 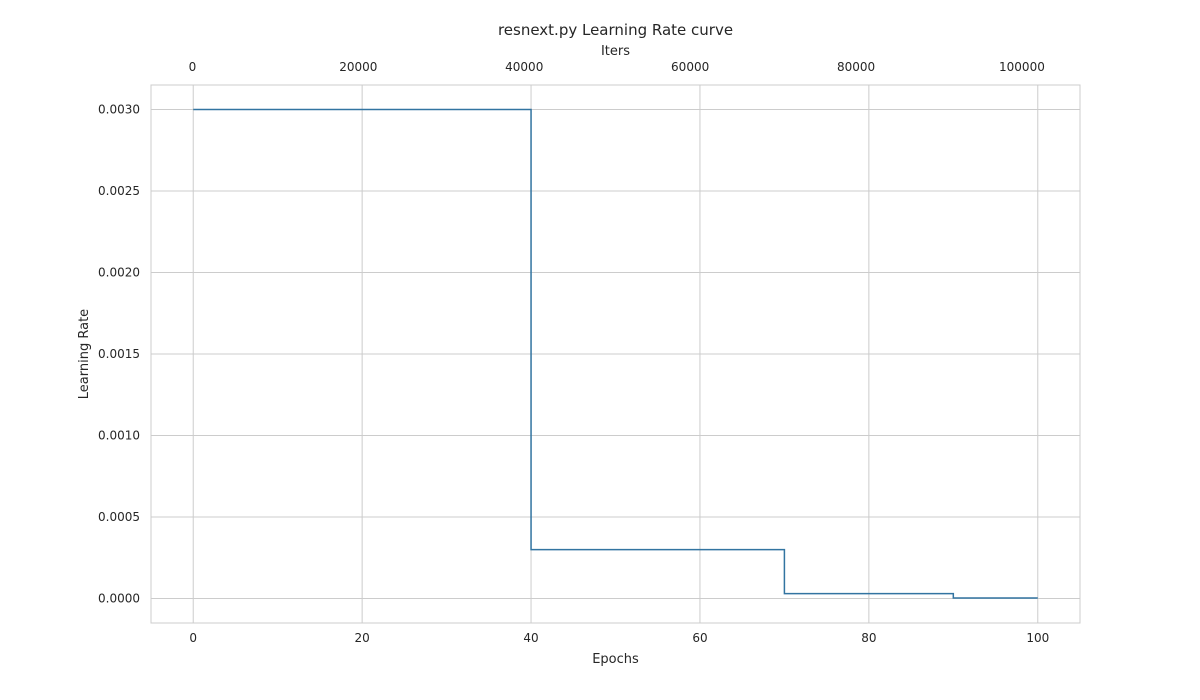 I want to click on chart-title: resnext.py Learning Rate curve, so click(x=615, y=30).